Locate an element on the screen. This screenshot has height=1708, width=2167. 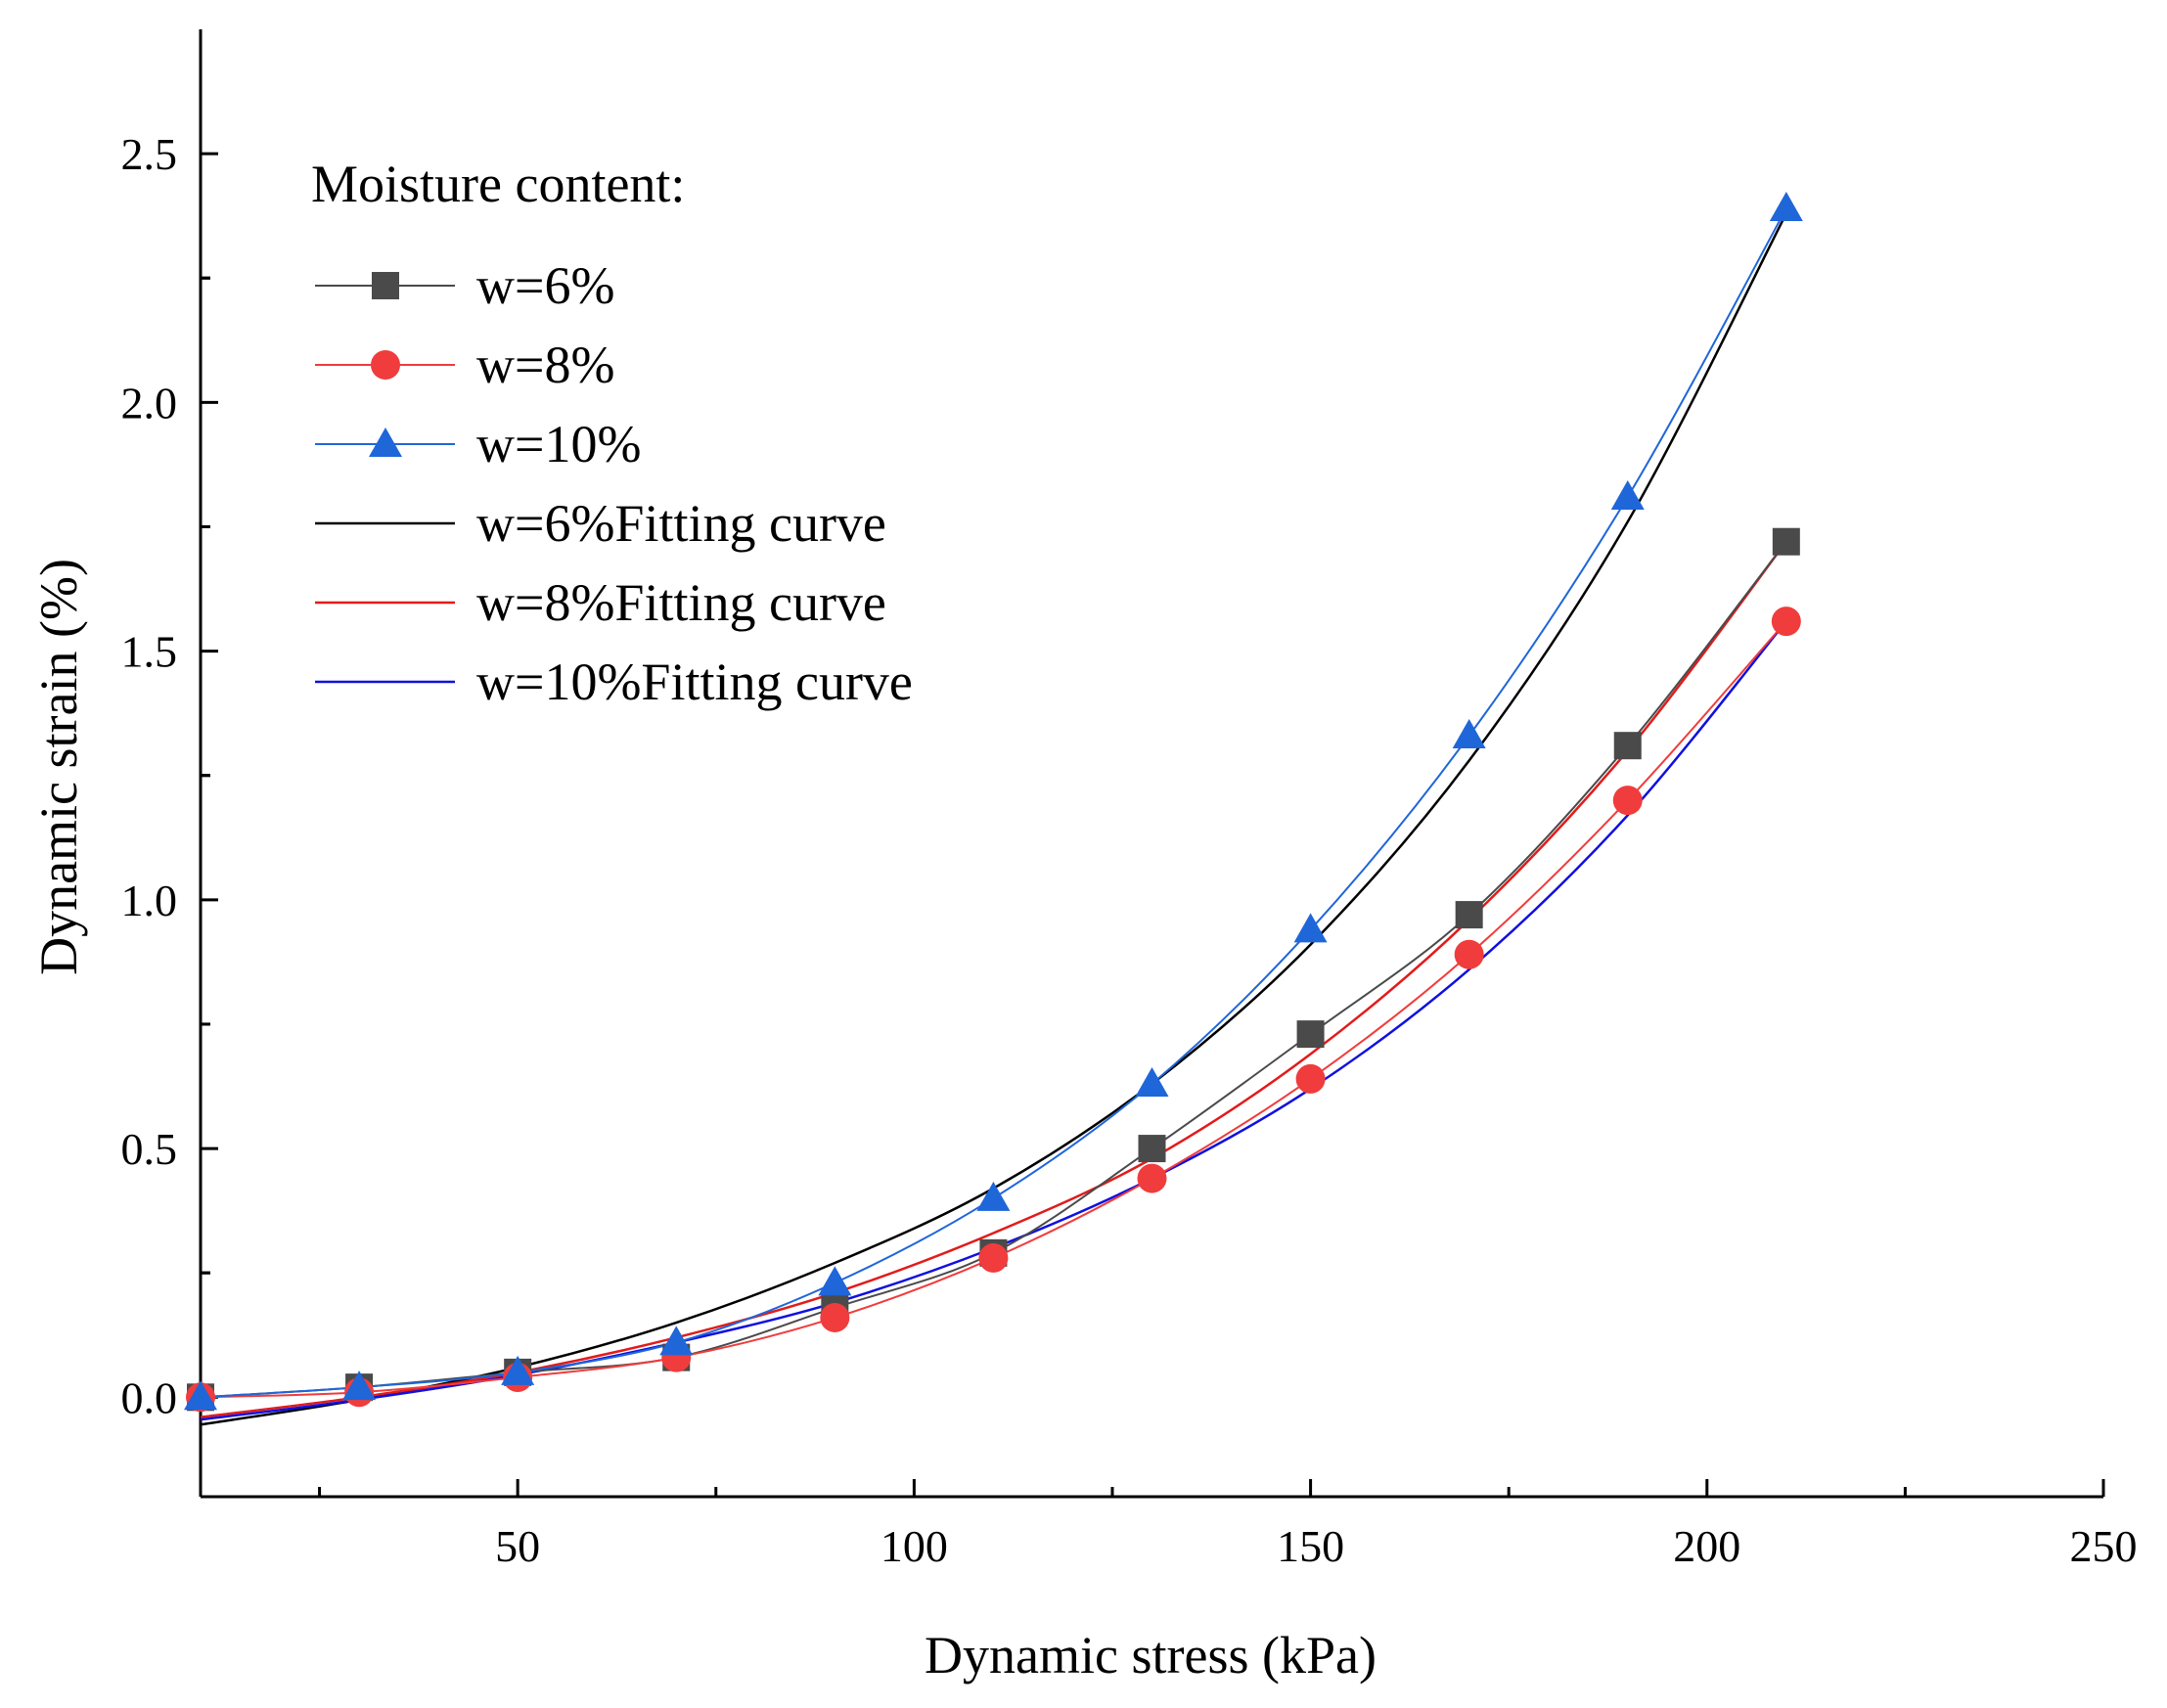
legend-title: Moisture content: is located at coordinates (498, 184).